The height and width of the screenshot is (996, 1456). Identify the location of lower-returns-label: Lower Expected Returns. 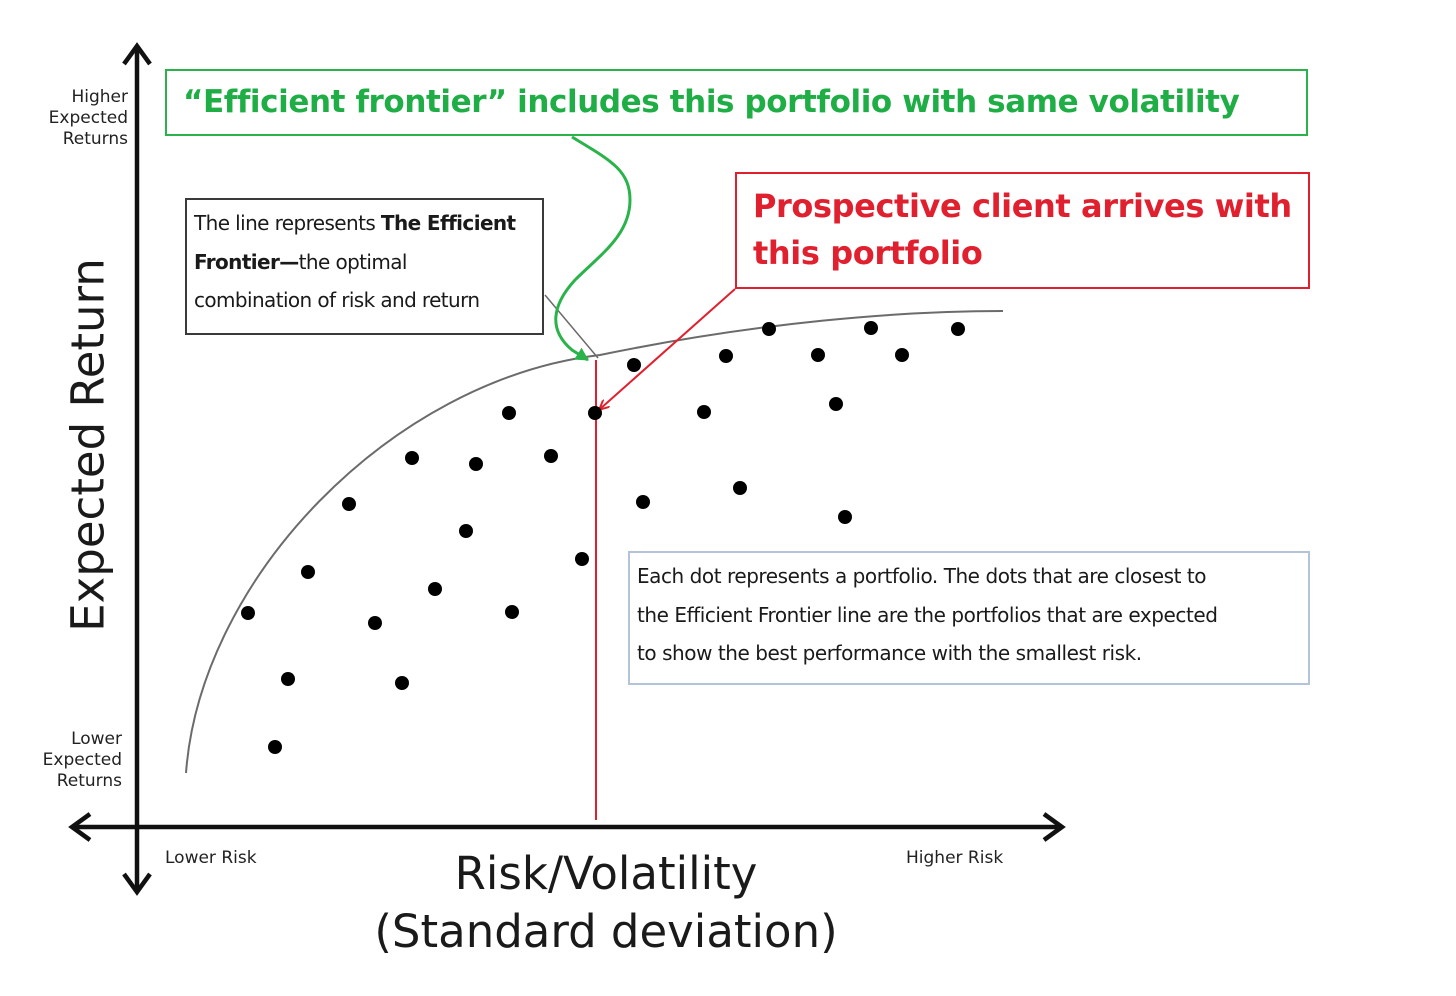
(71, 760).